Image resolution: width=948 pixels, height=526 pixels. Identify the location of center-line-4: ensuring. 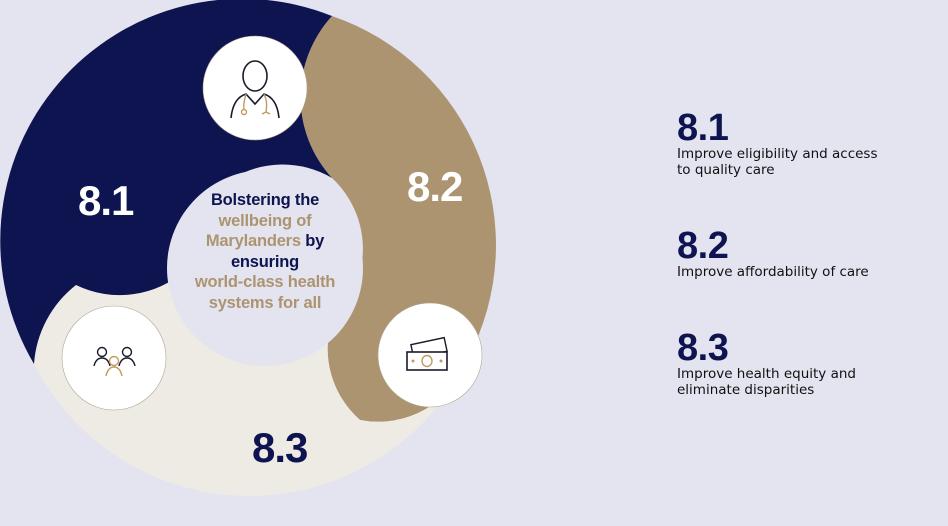
(265, 261).